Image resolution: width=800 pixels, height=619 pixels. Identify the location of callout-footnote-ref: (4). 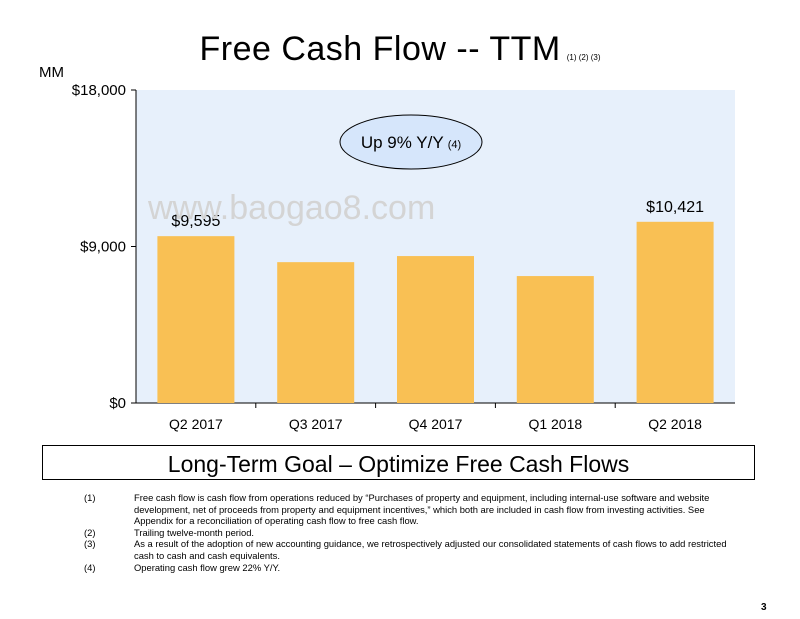
(454, 145).